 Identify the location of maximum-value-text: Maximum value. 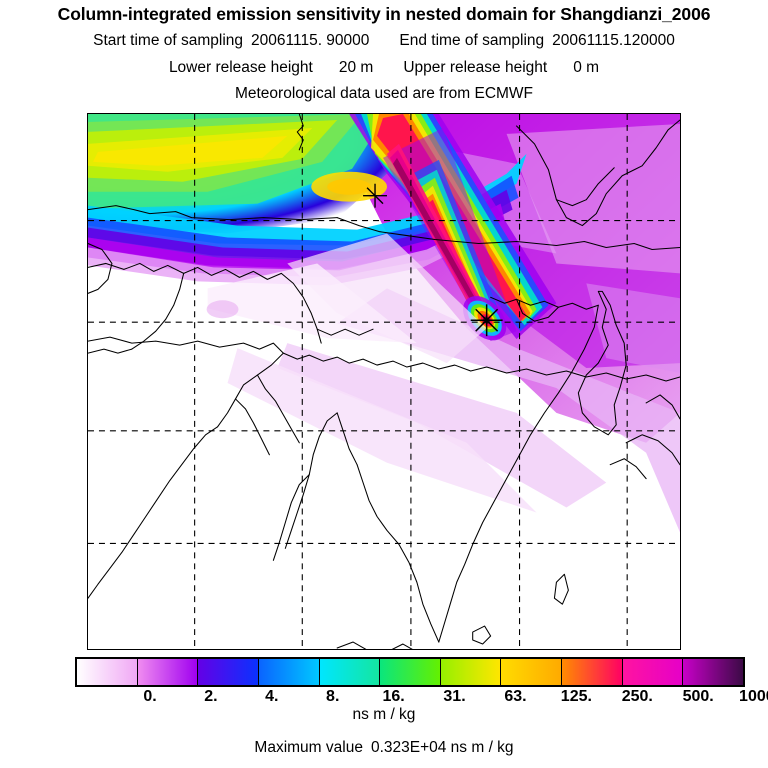
(308, 747).